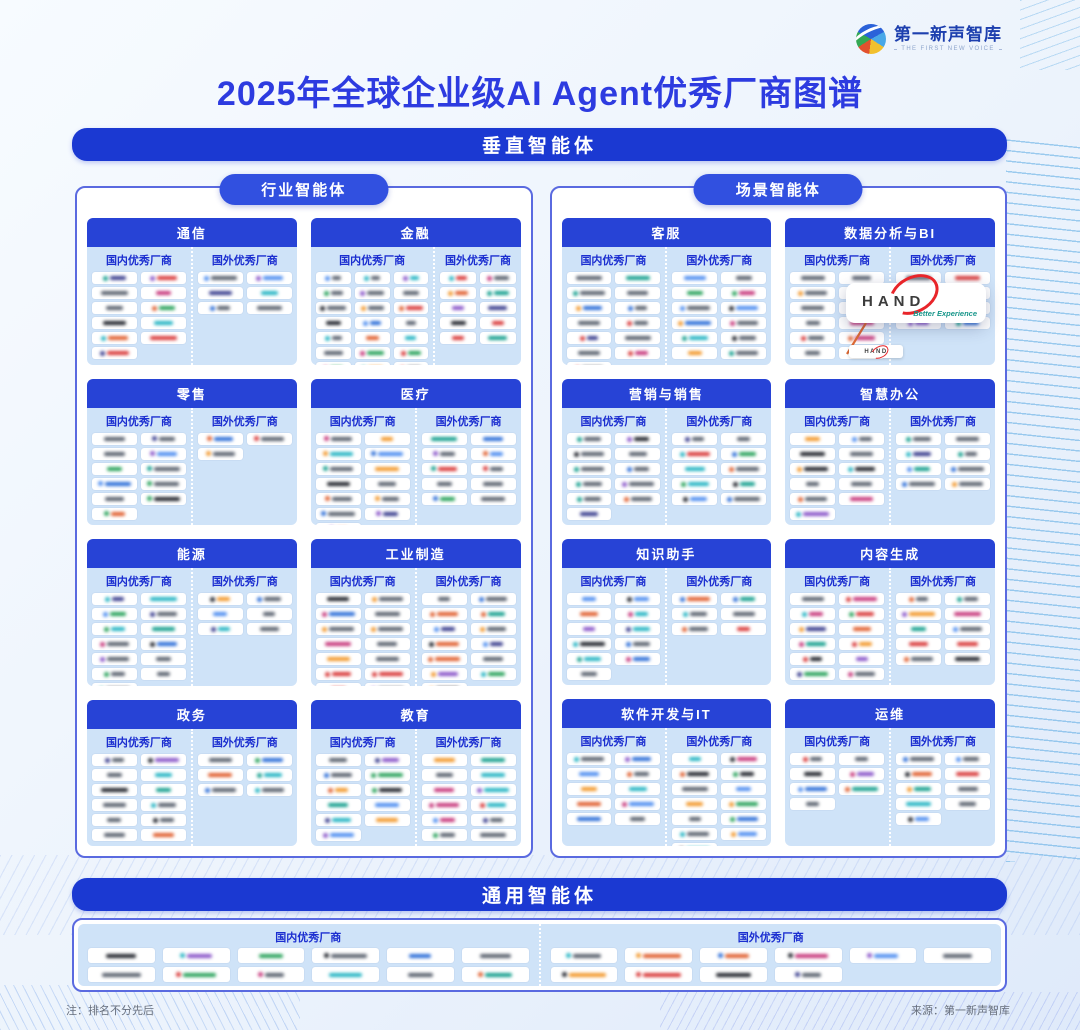 The image size is (1080, 1030). I want to click on hand-logo-chip: HAND, so click(876, 351).